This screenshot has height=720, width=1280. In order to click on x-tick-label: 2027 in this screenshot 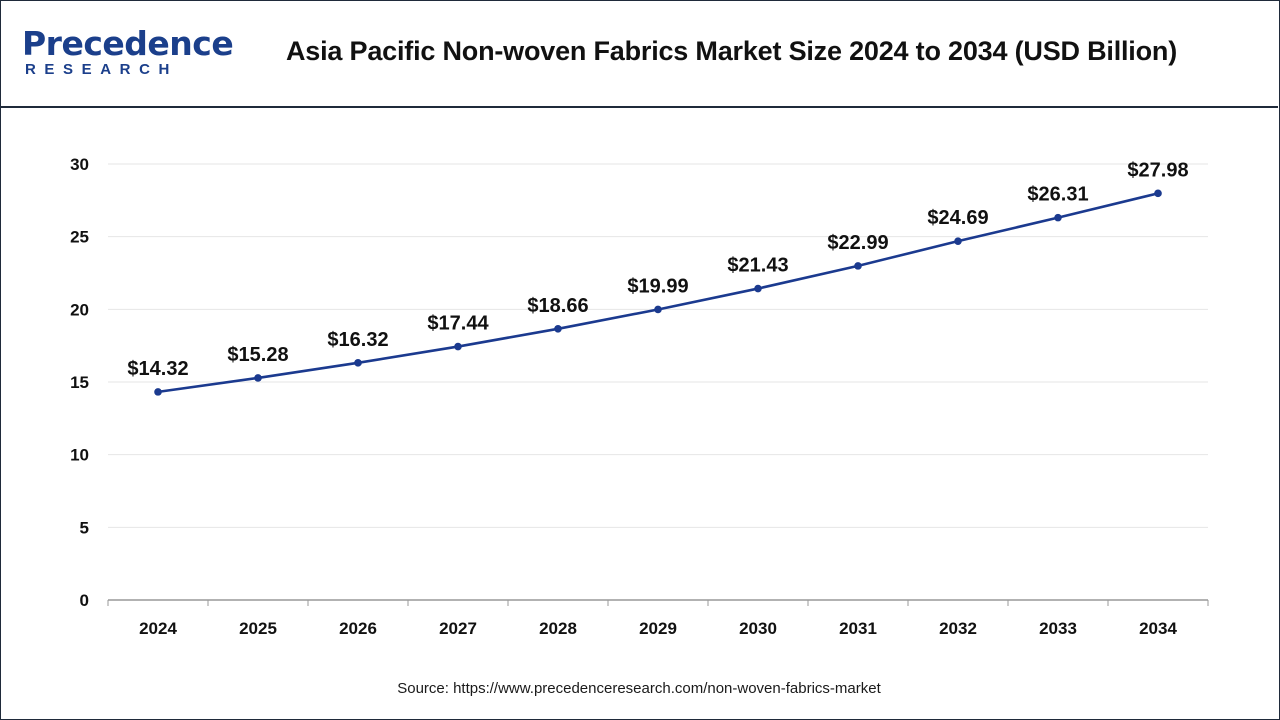, I will do `click(458, 628)`.